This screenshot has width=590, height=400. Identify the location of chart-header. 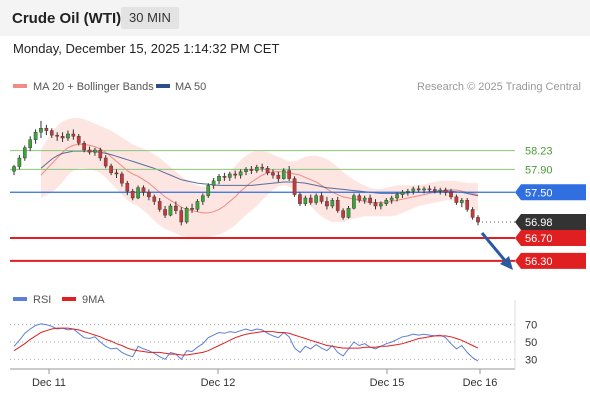
(295, 18).